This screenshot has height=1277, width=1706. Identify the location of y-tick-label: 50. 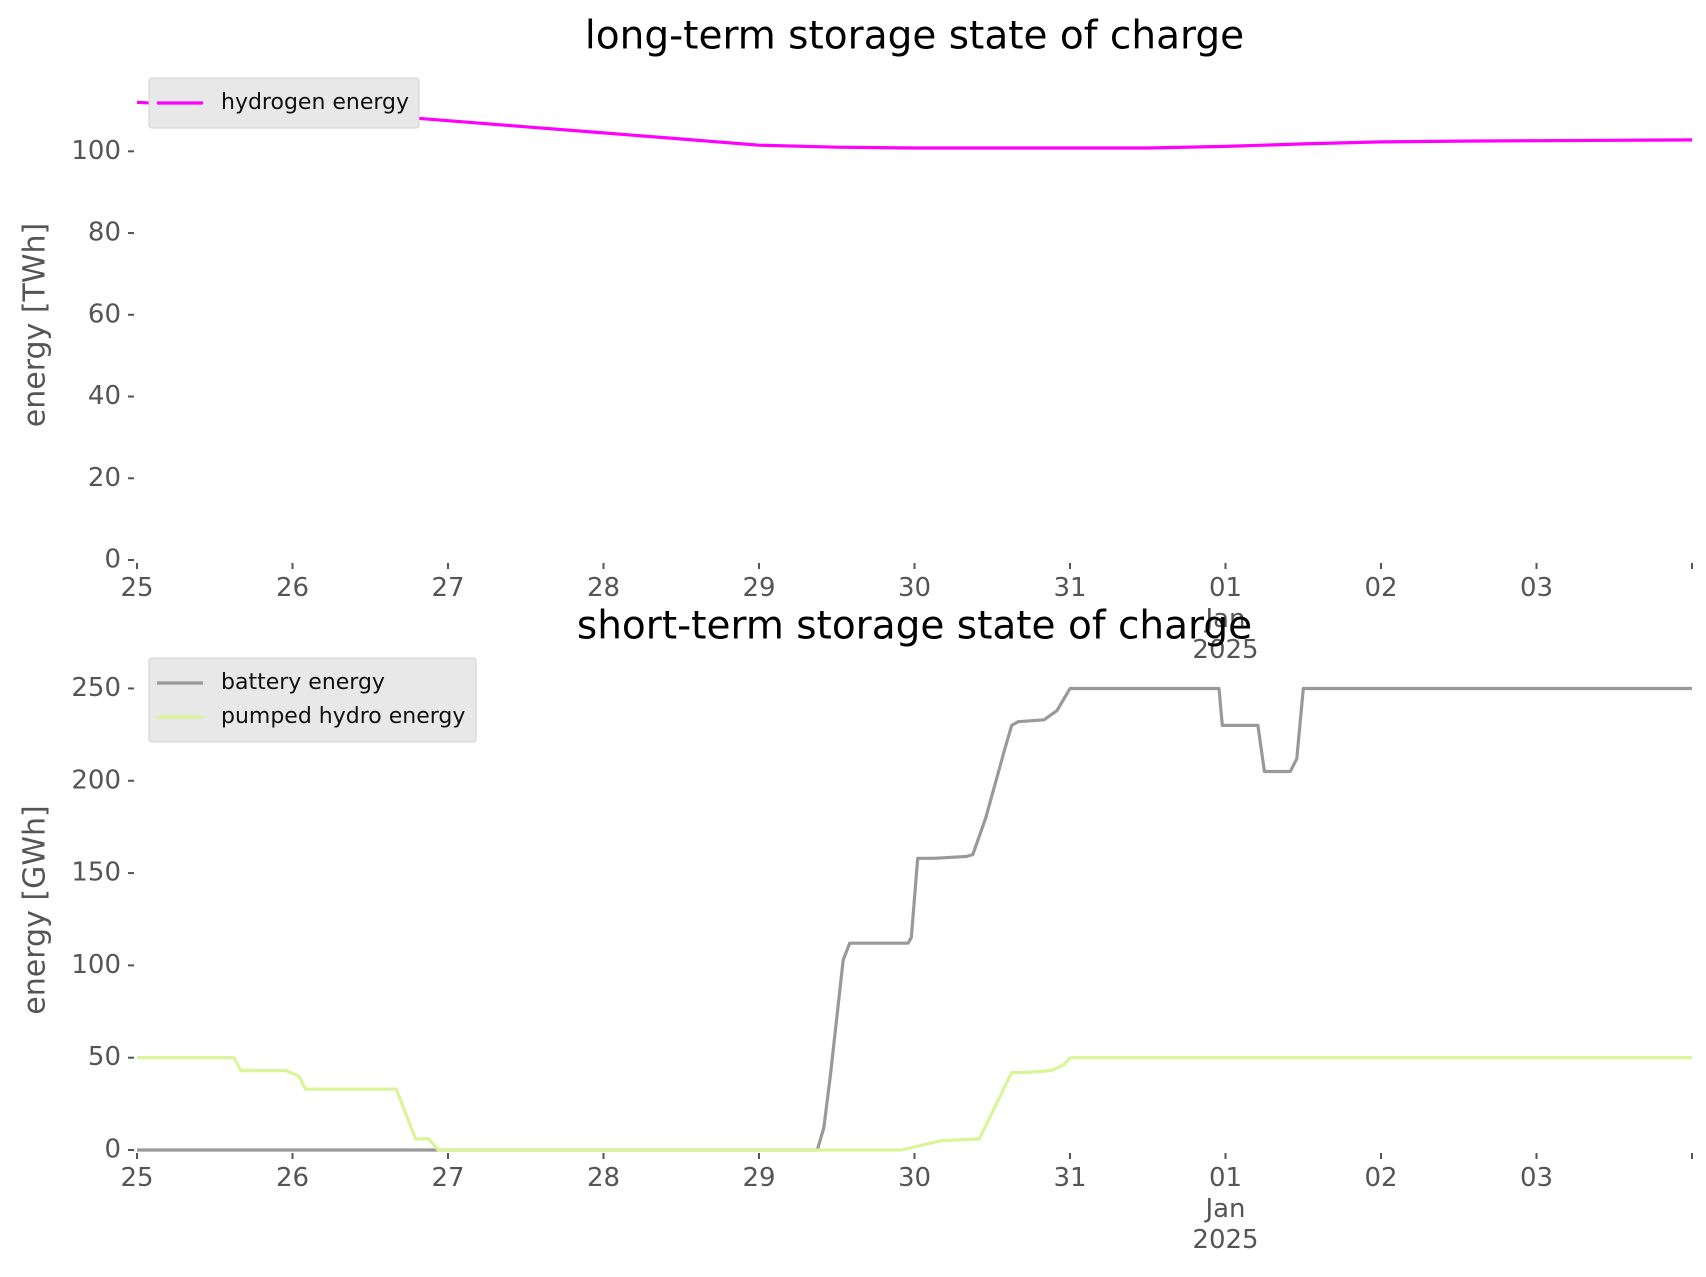
(104, 1057).